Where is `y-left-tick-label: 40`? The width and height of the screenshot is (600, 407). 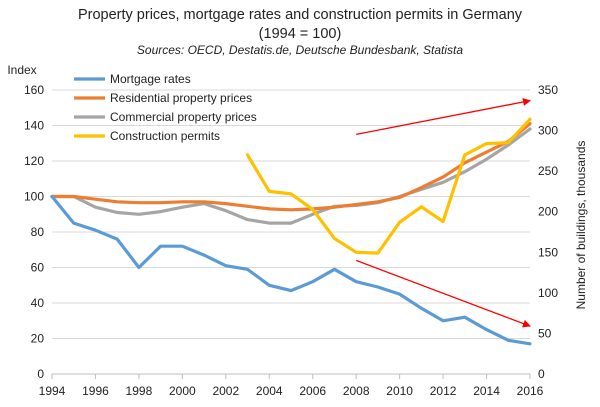 y-left-tick-label: 40 is located at coordinates (38, 303).